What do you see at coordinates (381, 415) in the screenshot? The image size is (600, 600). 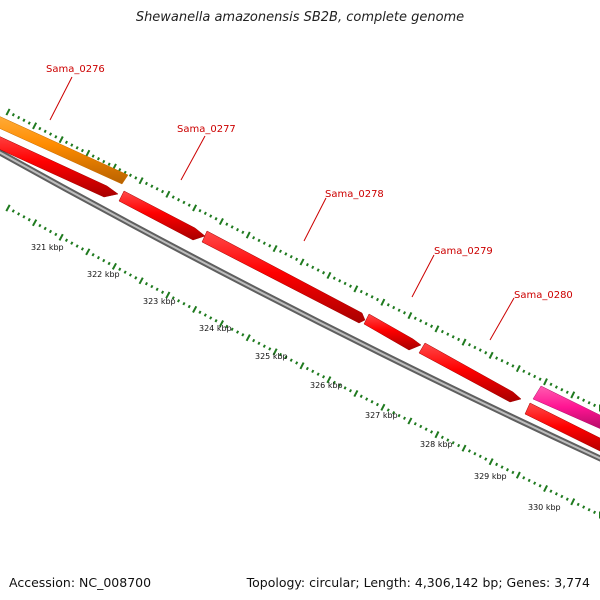 I see `scale-label: 327 kbp` at bounding box center [381, 415].